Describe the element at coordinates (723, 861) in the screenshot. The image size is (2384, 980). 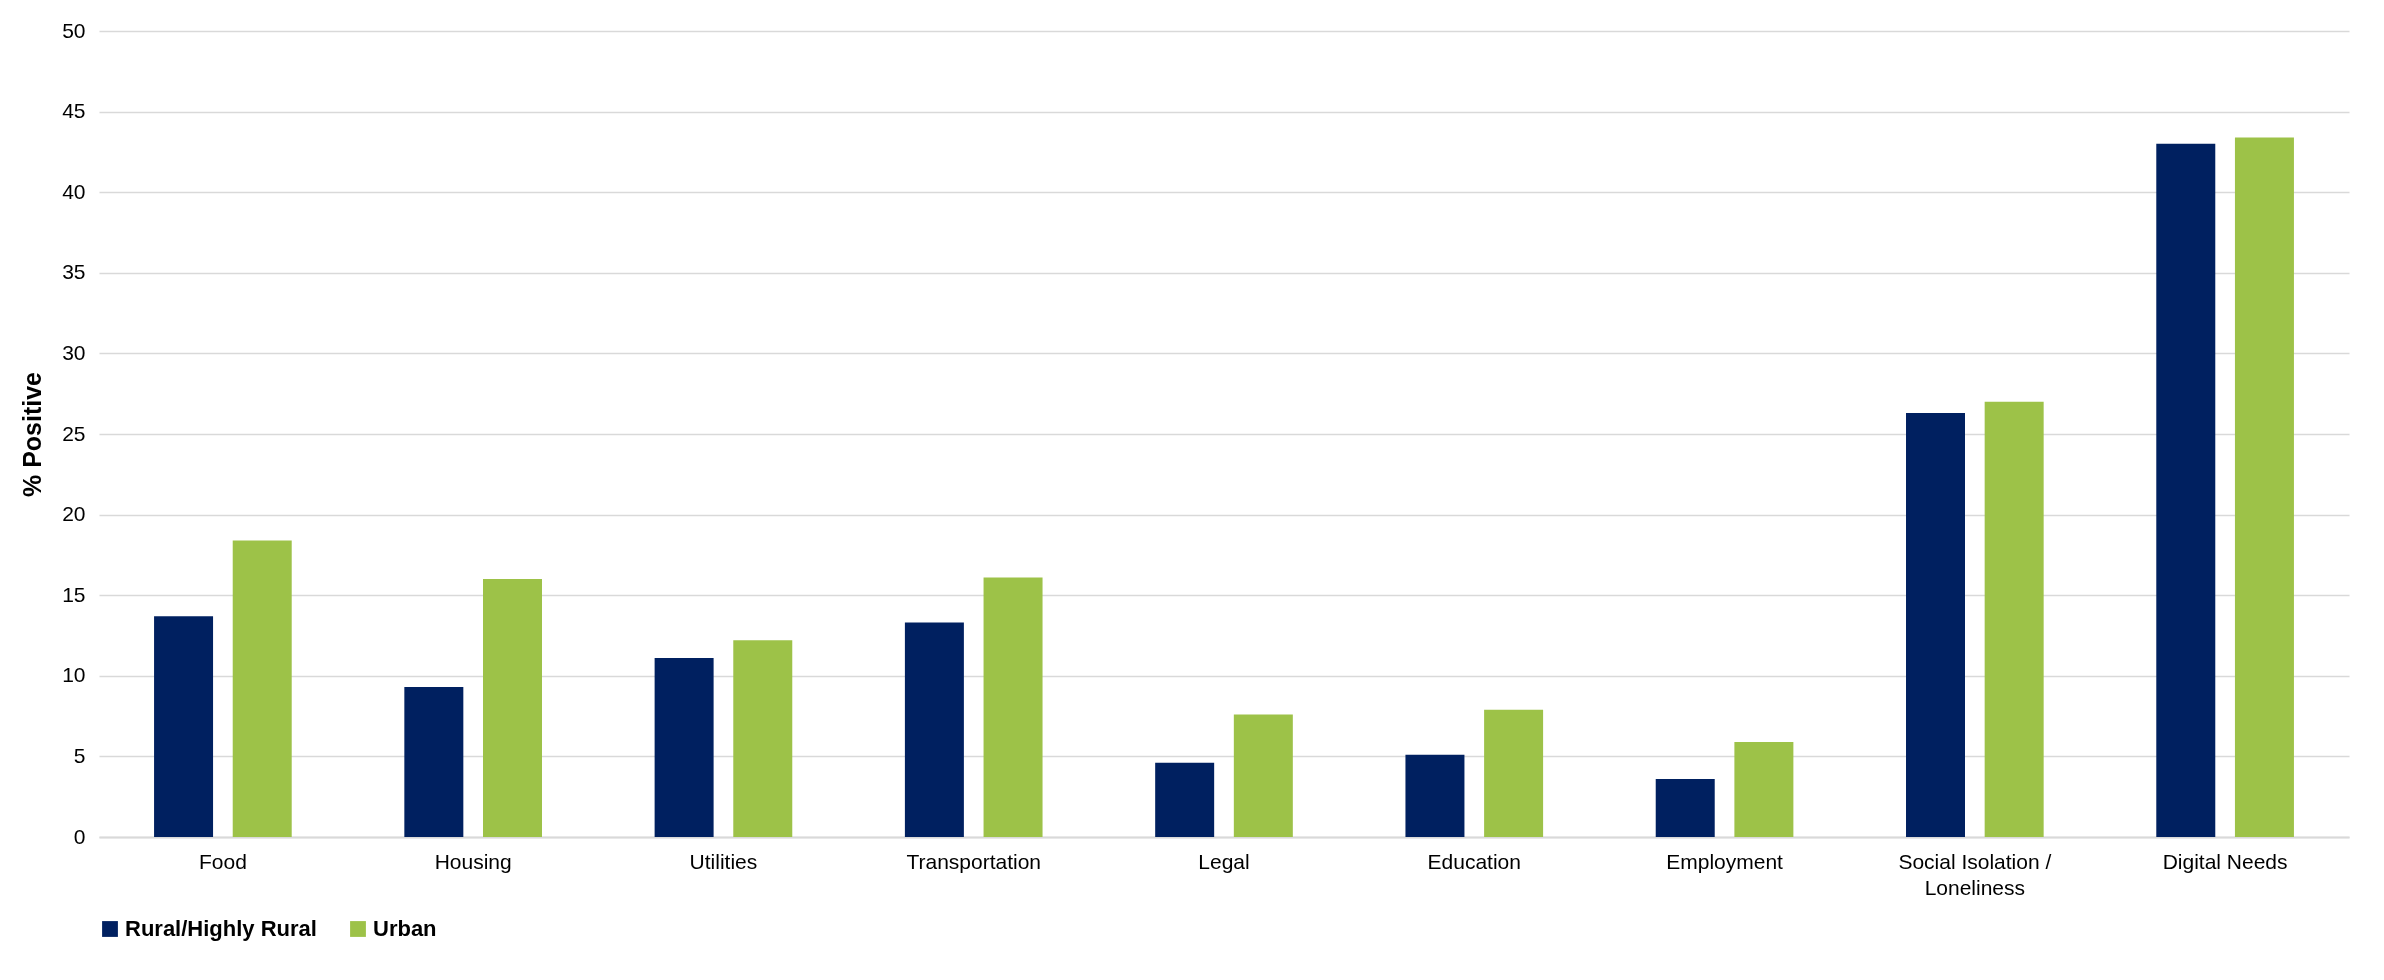
I see `x-tick-label: Utilities` at that location.